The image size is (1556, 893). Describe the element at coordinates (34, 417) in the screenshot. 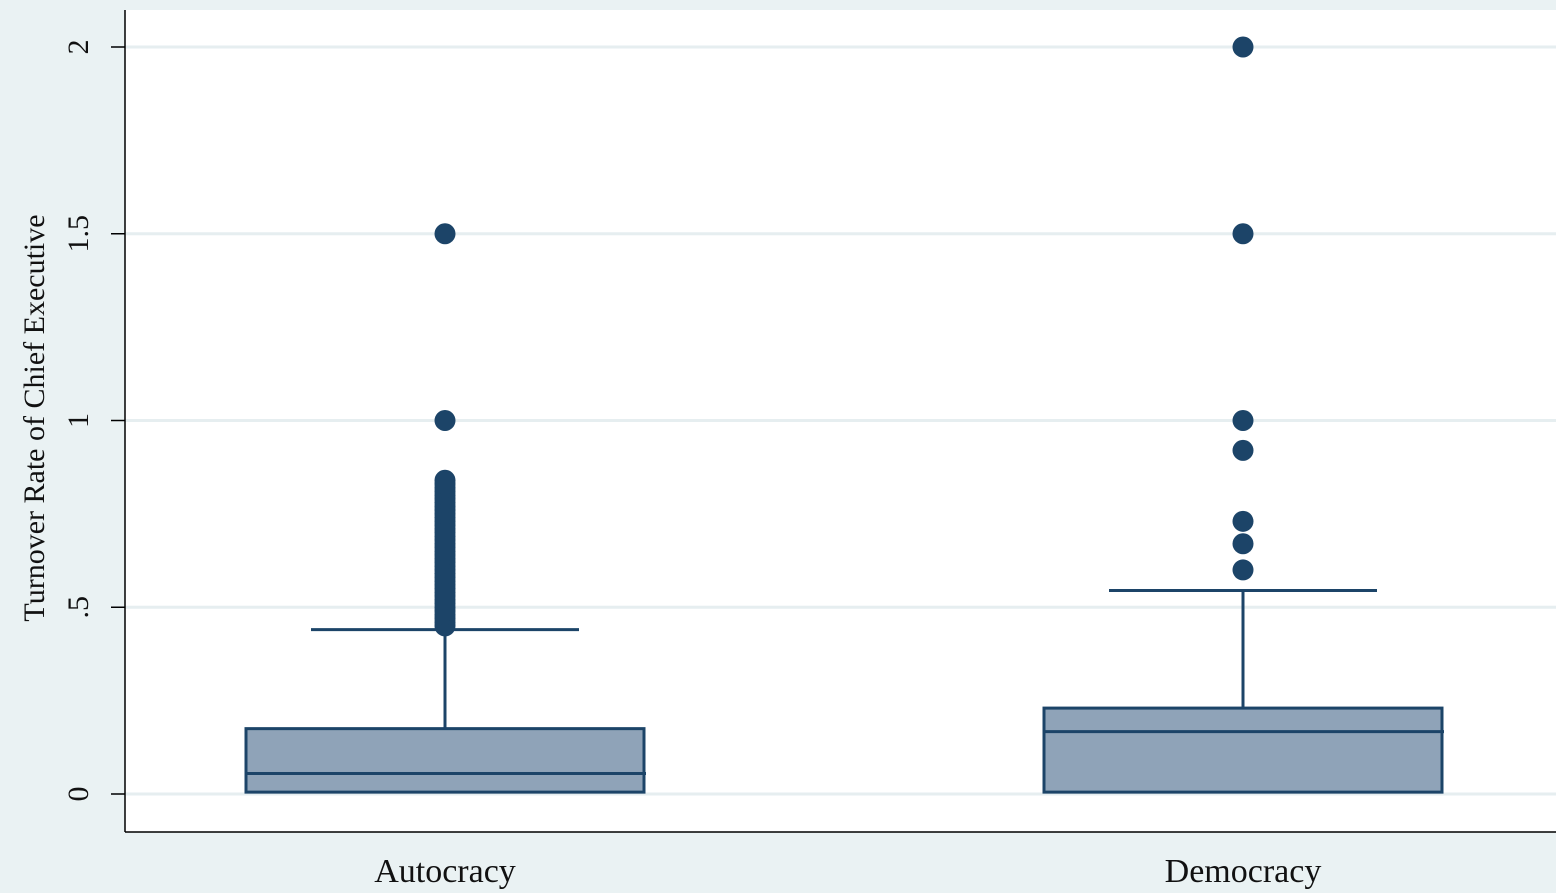

I see `y-axis-title: Turnover Rate of Chief Executive` at that location.